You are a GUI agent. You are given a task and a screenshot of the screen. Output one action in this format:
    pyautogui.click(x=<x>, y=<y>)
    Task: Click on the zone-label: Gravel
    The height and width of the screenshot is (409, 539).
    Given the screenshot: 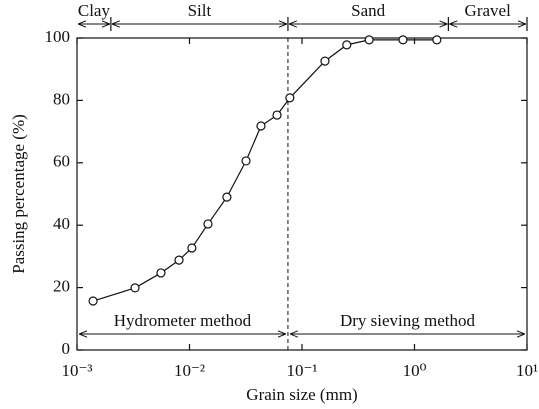 What is the action you would take?
    pyautogui.click(x=488, y=10)
    